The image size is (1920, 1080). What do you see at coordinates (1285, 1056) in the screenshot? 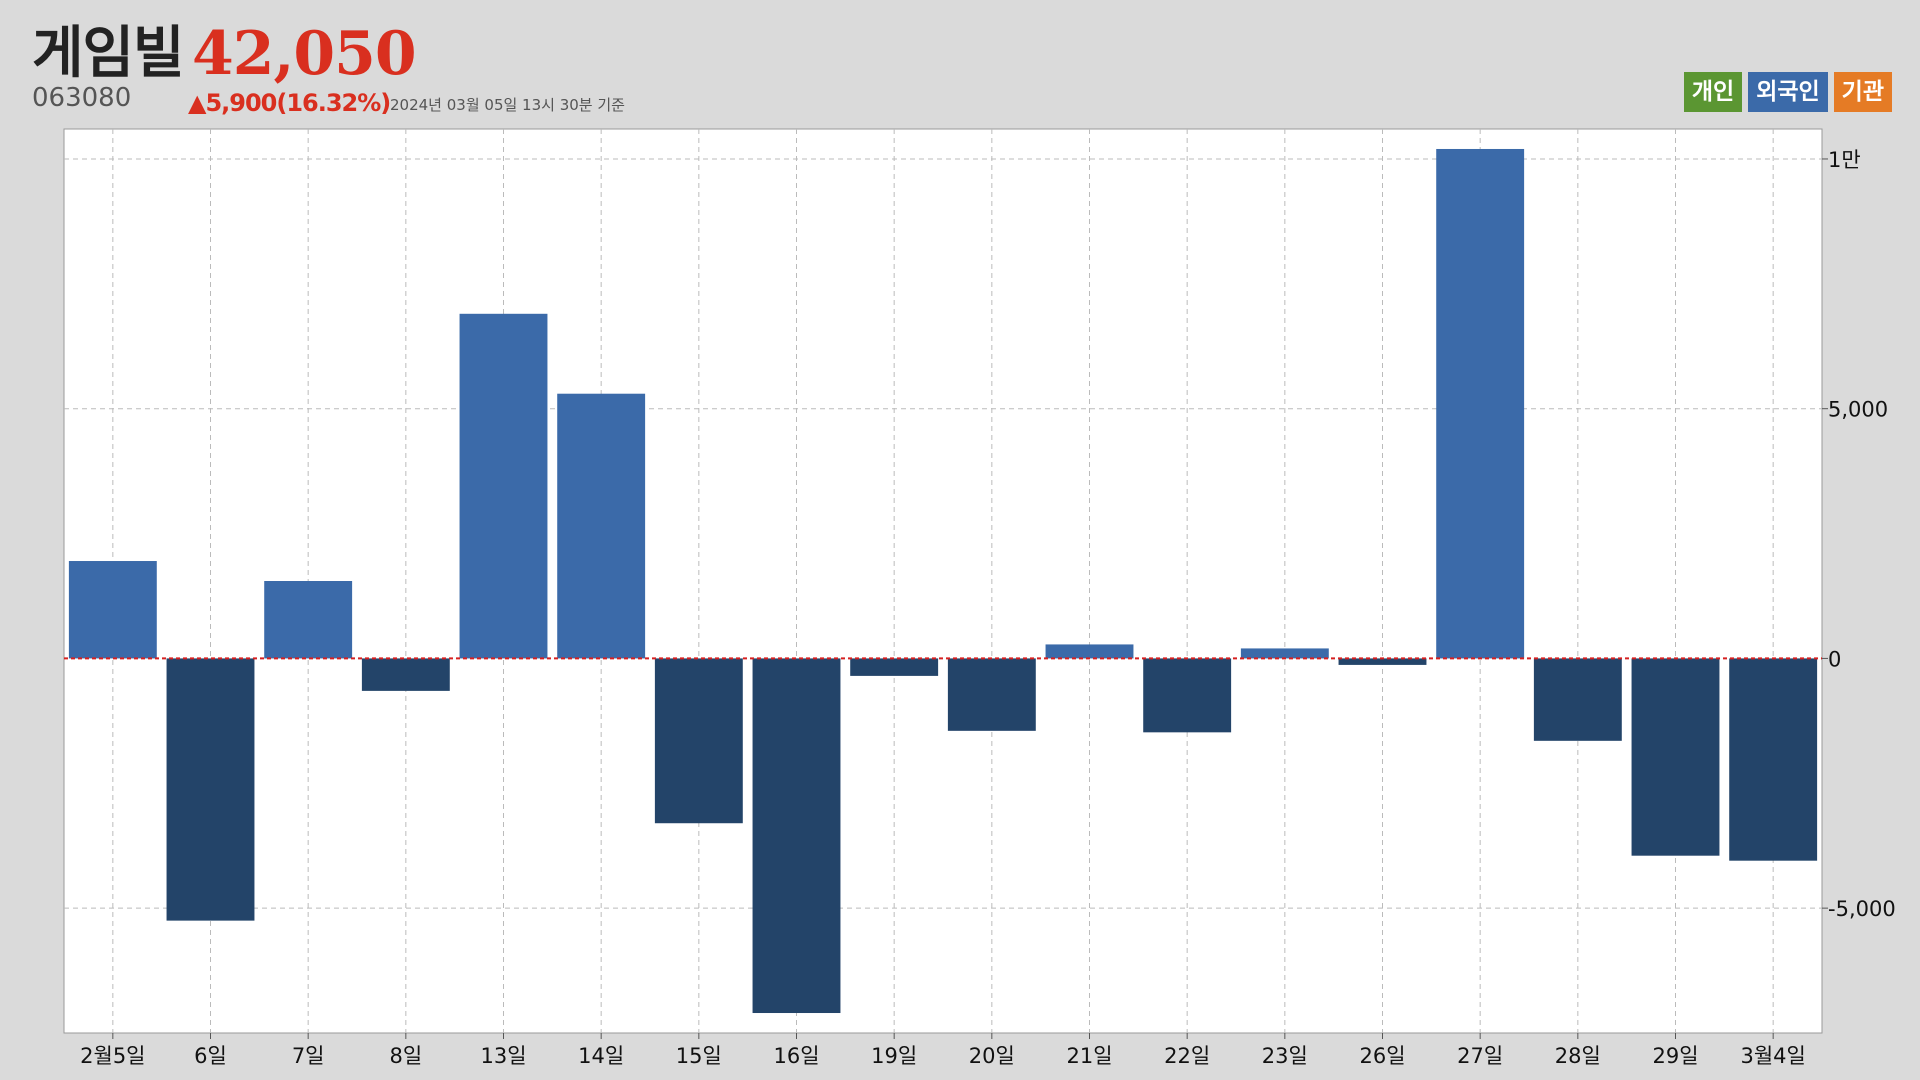
I see `x-tick-label: 23일` at bounding box center [1285, 1056].